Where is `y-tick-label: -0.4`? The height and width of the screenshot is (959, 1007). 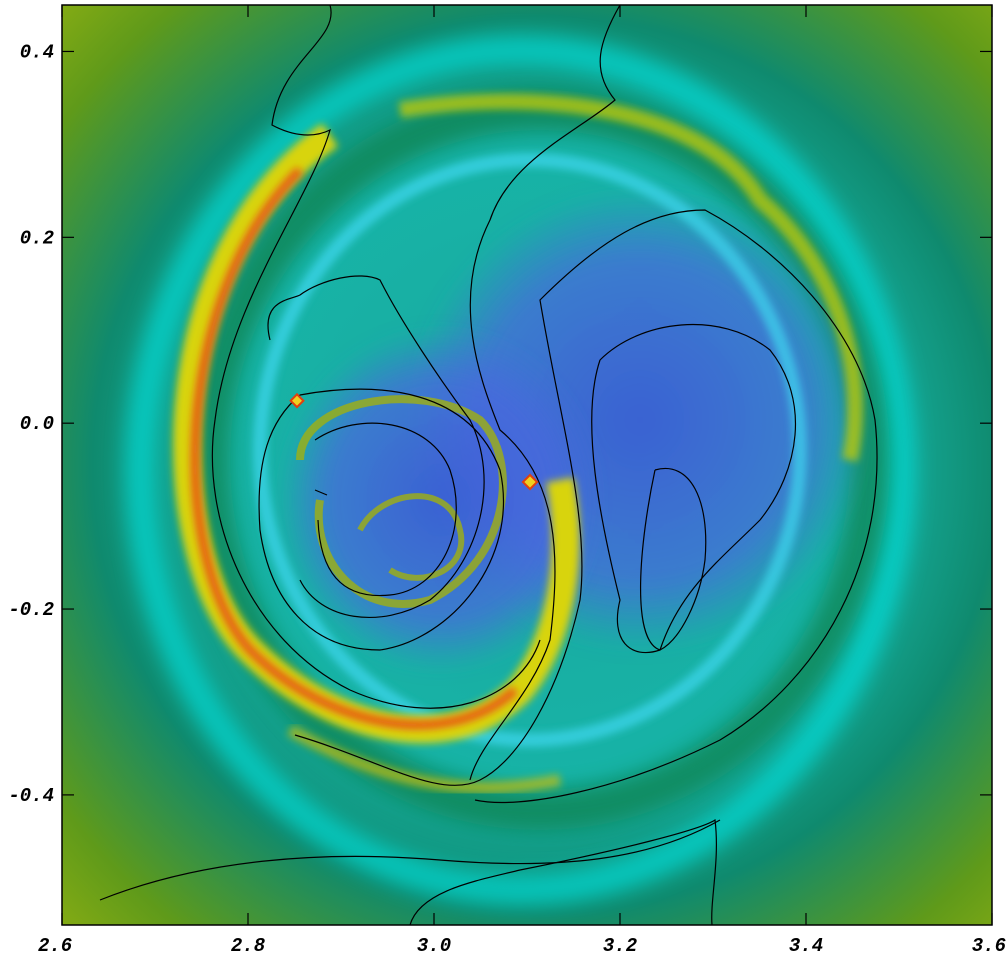 y-tick-label: -0.4 is located at coordinates (31, 796).